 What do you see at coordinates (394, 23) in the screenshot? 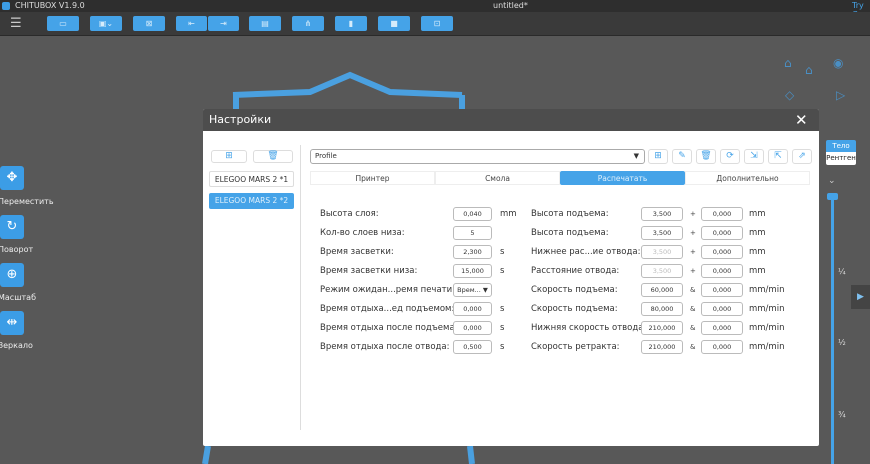
I see `print-button: ■` at bounding box center [394, 23].